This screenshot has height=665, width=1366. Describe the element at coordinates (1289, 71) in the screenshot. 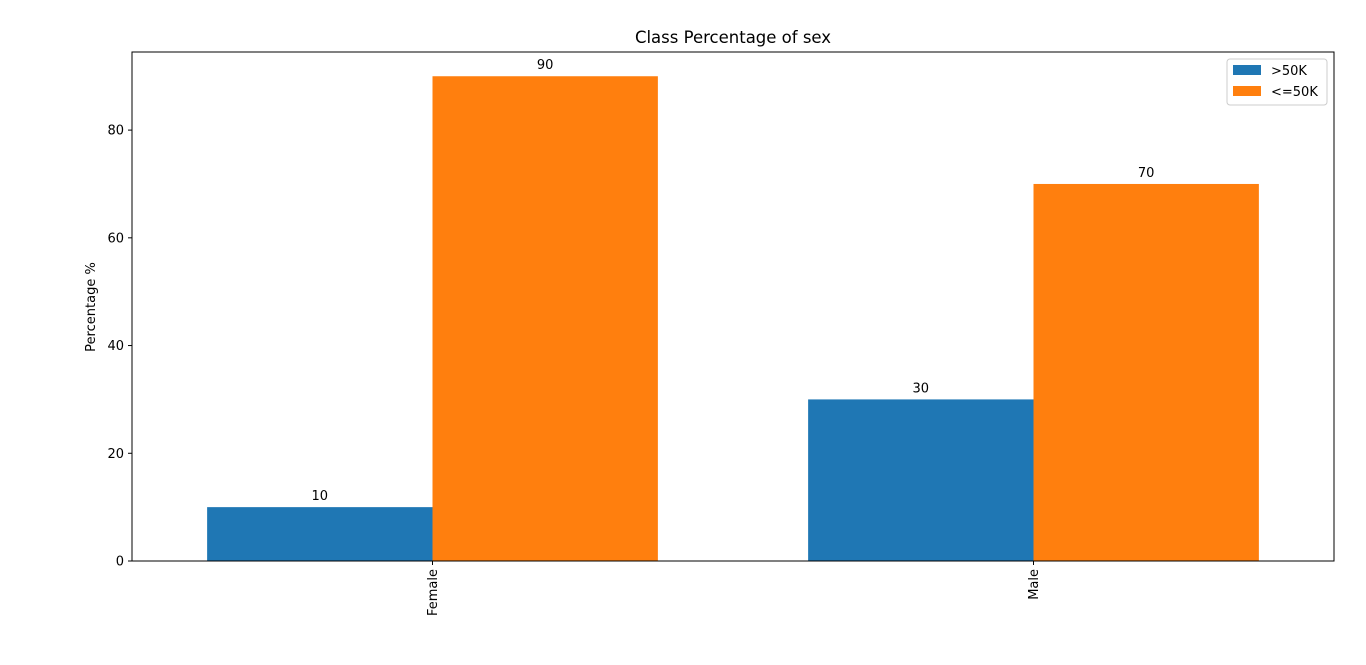

I see `legend-label: >50K` at that location.